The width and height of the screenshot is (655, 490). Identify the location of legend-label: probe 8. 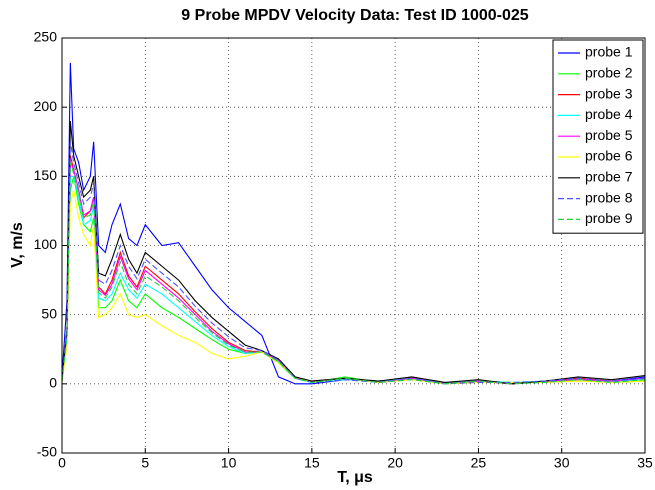
(609, 197).